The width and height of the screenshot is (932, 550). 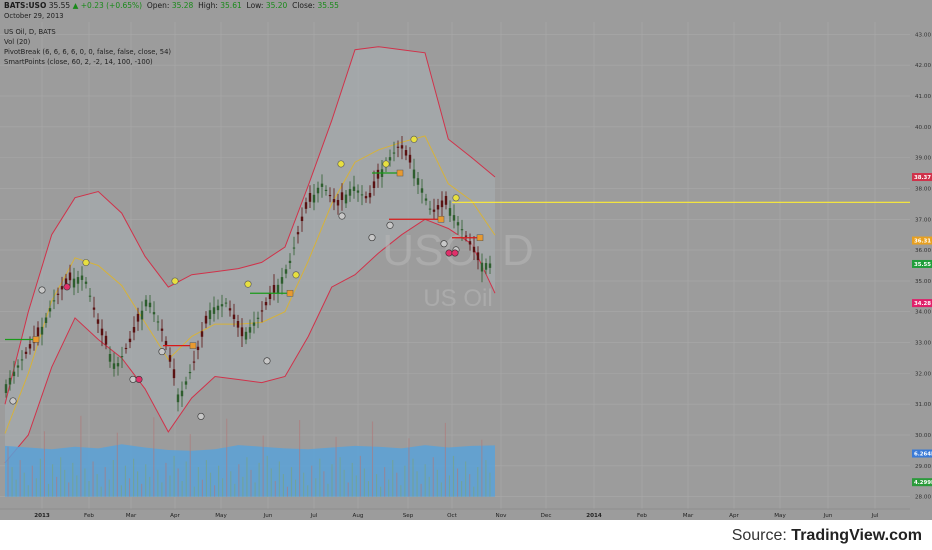 What do you see at coordinates (923, 313) in the screenshot?
I see `price-tick-label: 34.00` at bounding box center [923, 313].